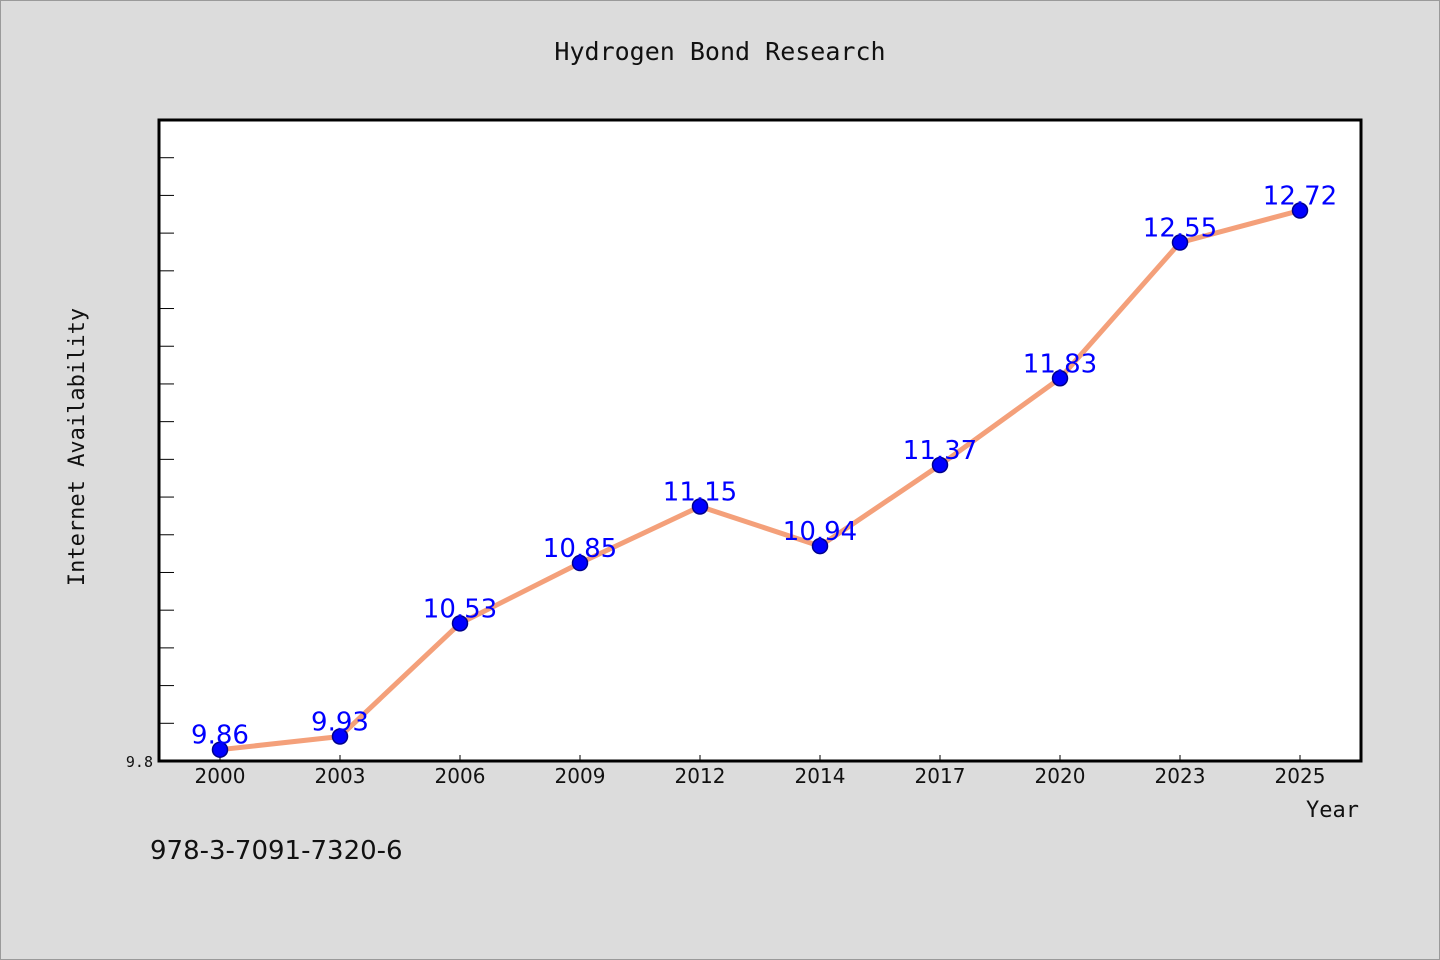  What do you see at coordinates (1180, 776) in the screenshot?
I see `x-tick-label: 2023` at bounding box center [1180, 776].